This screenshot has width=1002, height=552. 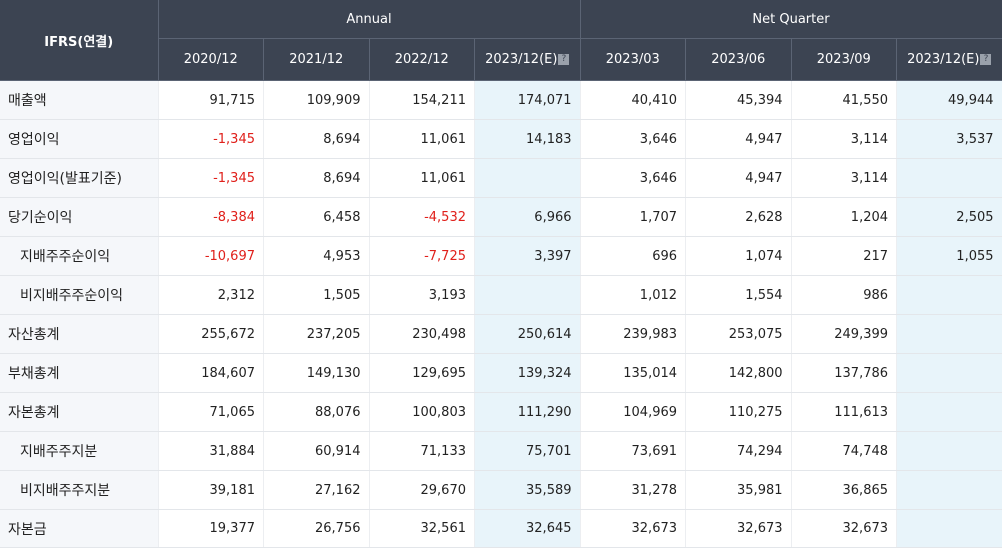 What do you see at coordinates (316, 373) in the screenshot?
I see `table-cell: 149,130` at bounding box center [316, 373].